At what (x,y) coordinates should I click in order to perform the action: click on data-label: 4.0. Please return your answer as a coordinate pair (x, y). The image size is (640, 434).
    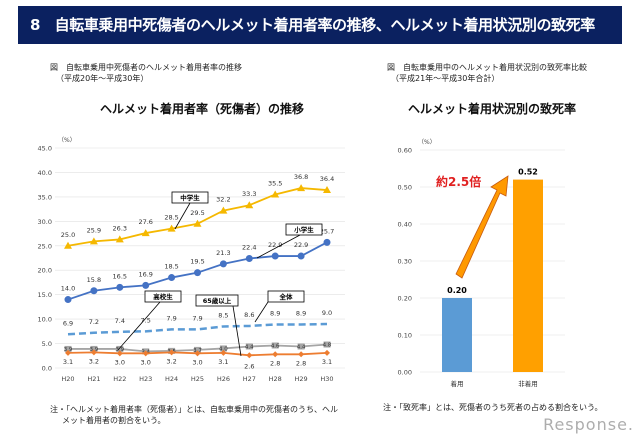
    Looking at the image, I should click on (223, 349).